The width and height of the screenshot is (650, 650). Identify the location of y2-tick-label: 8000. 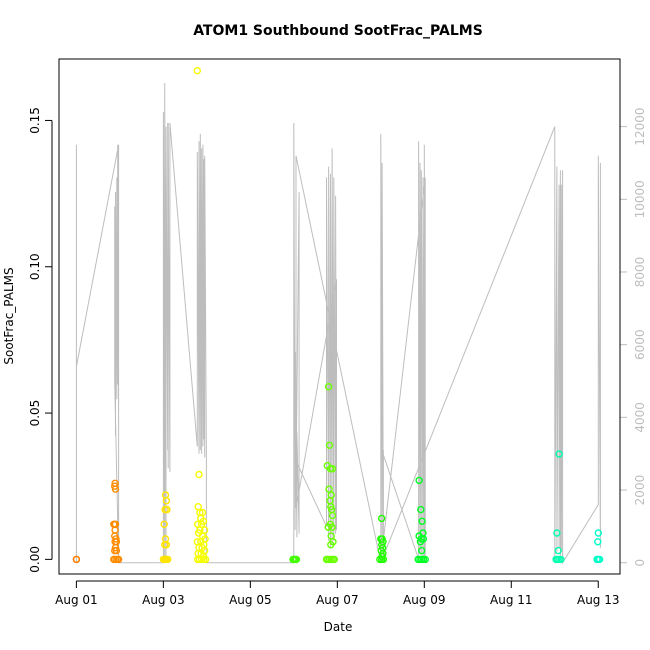
(640, 272).